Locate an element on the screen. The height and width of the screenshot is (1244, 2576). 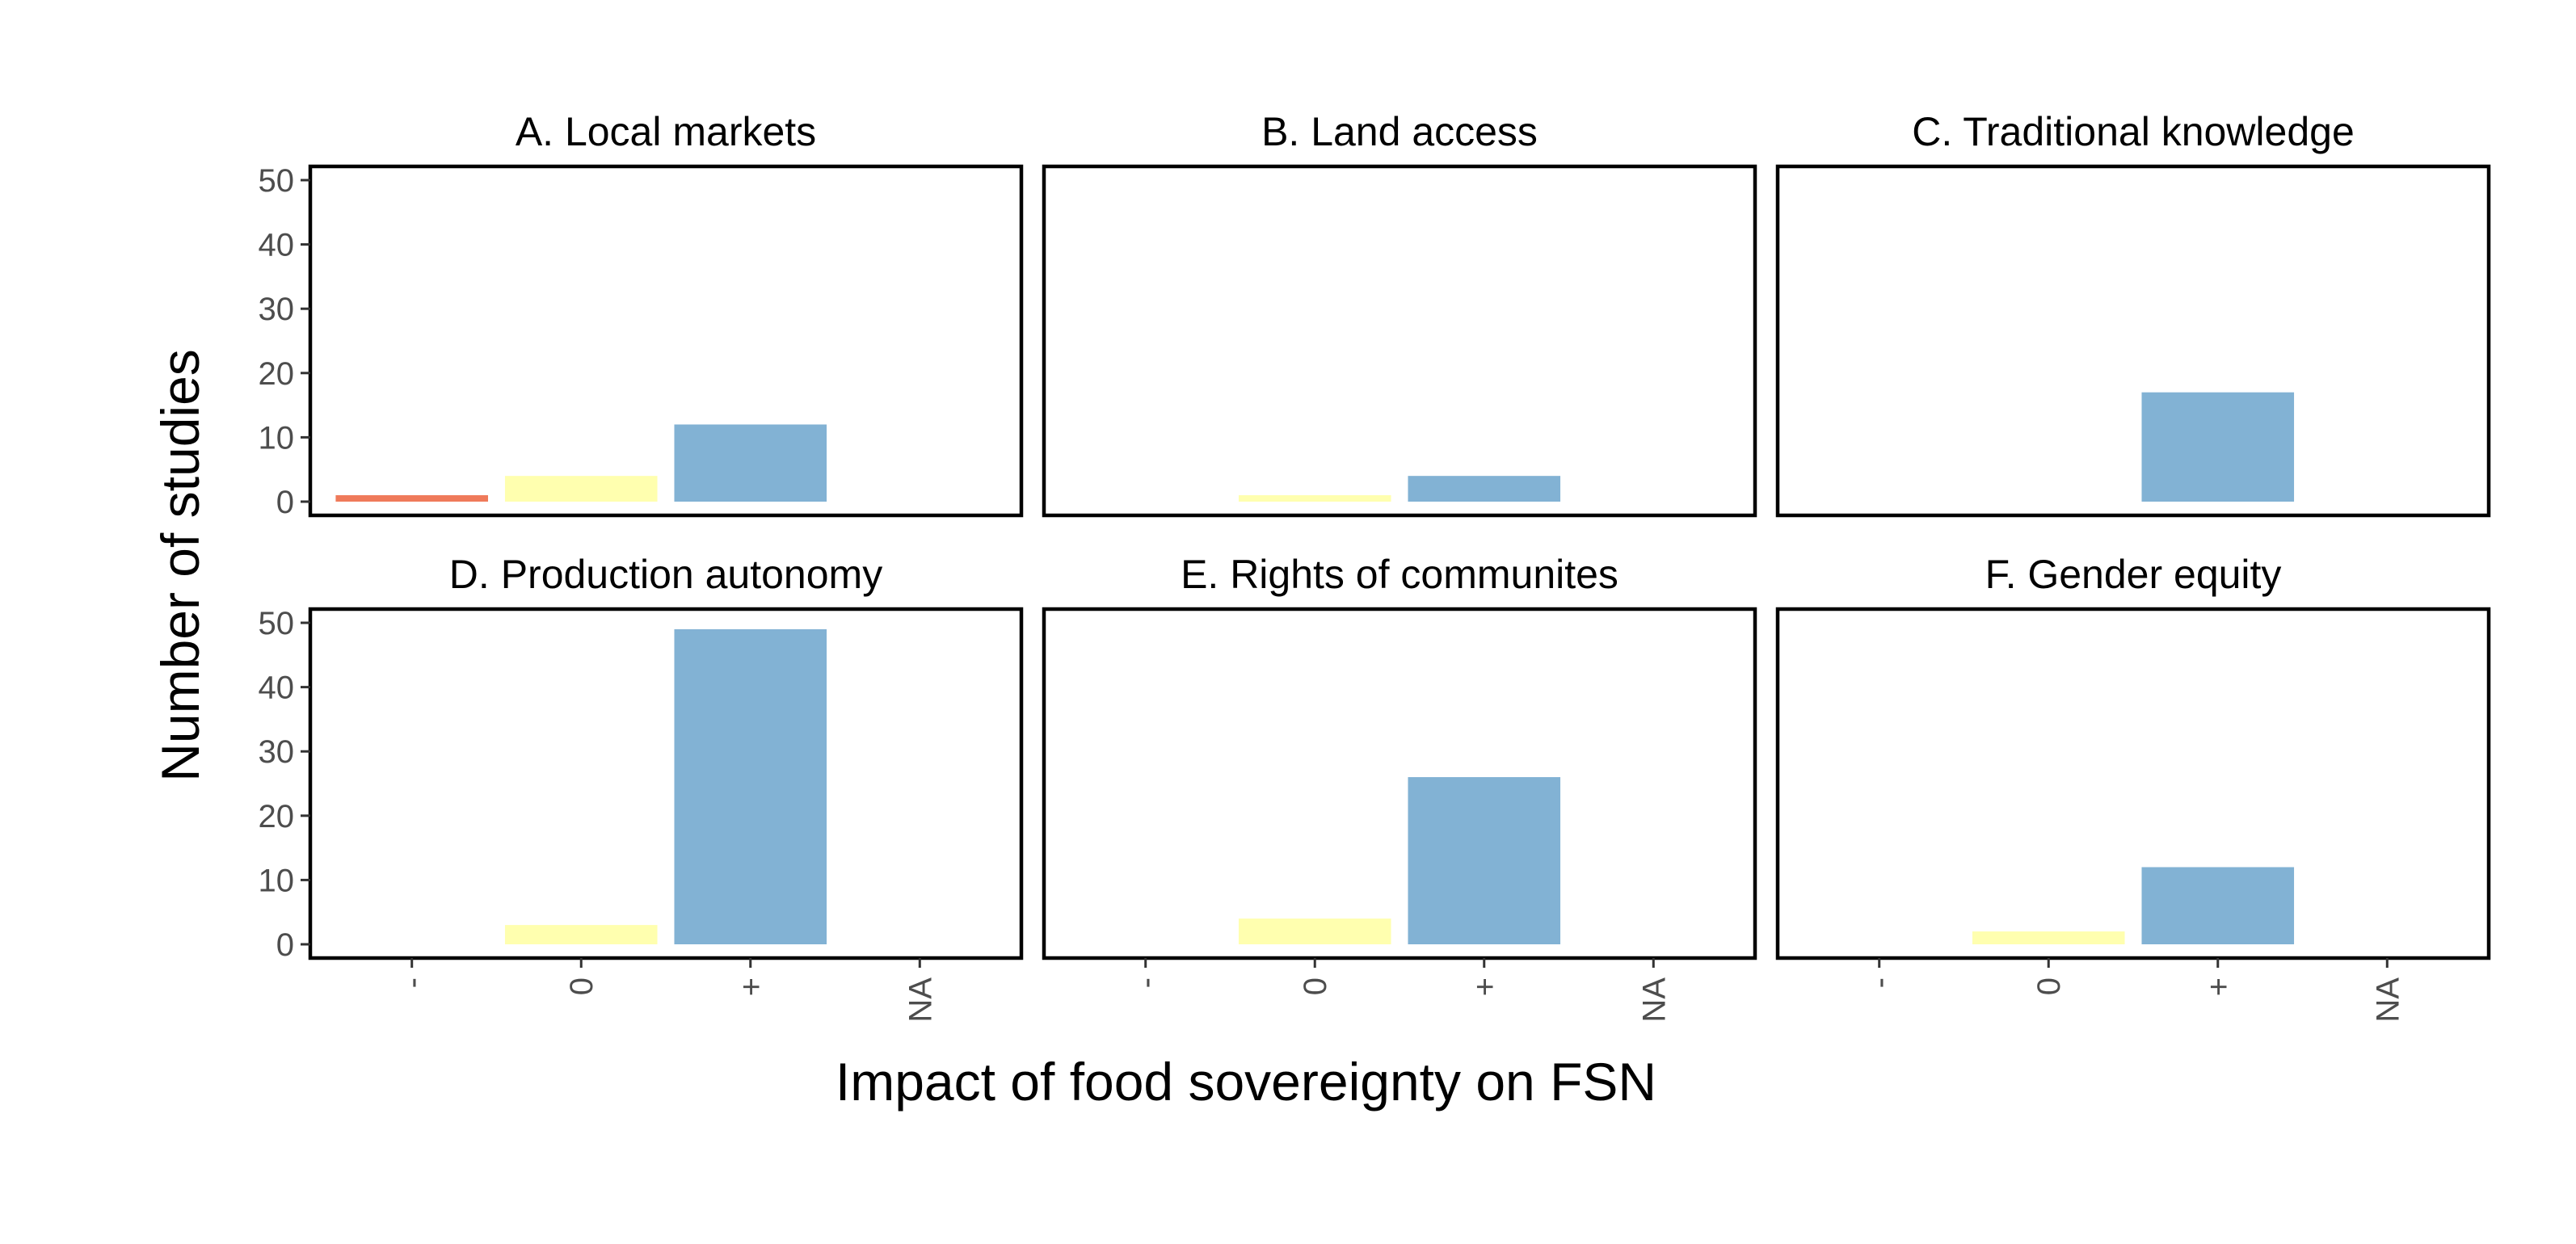
panel-title: A. Local markets is located at coordinates (666, 132).